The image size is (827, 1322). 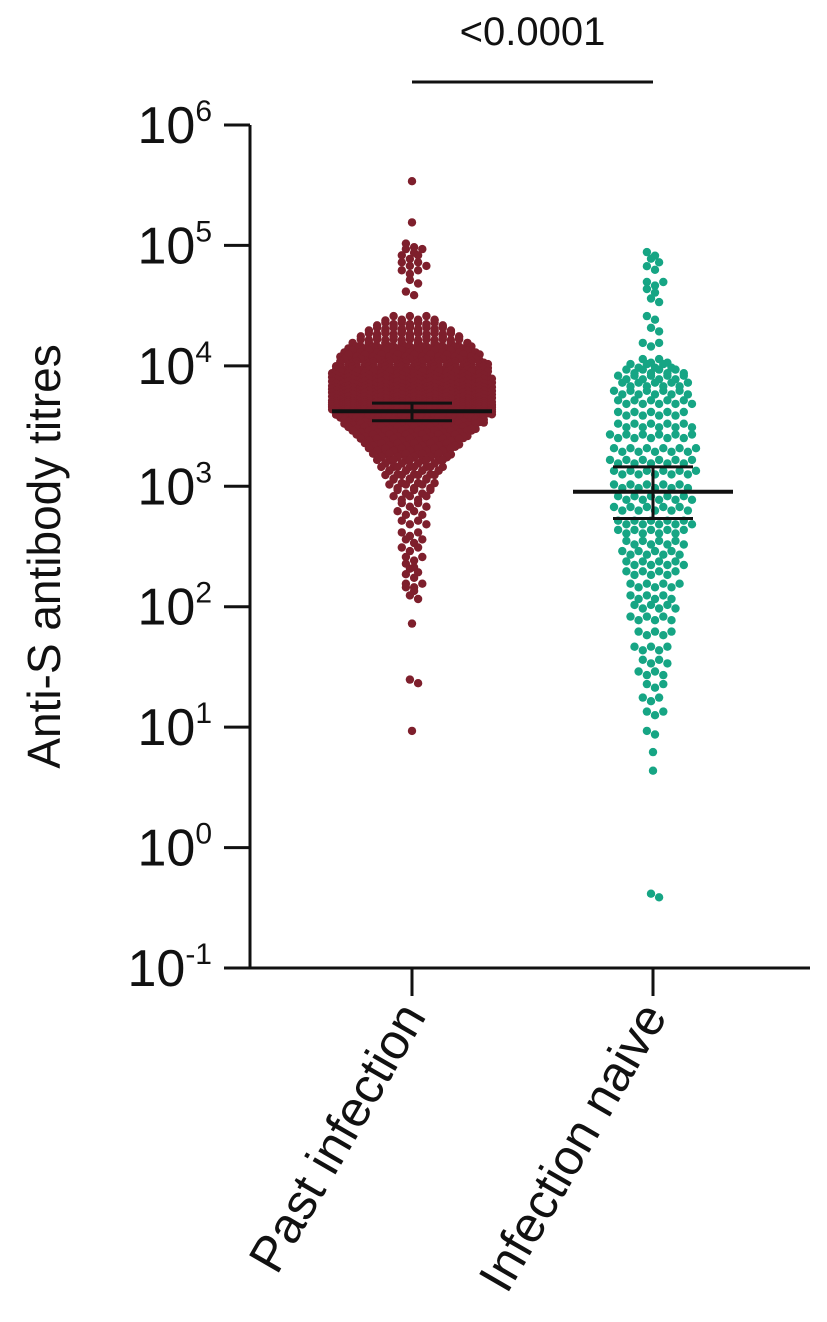 I want to click on error-bars, so click(x=532, y=461).